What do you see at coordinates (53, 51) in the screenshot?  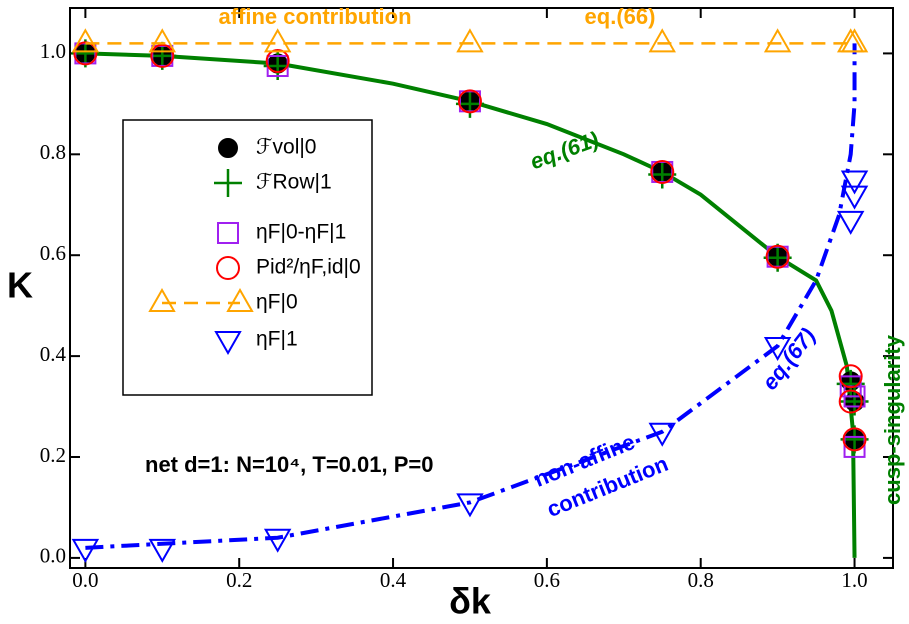 I see `y-tick-label: 1.0` at bounding box center [53, 51].